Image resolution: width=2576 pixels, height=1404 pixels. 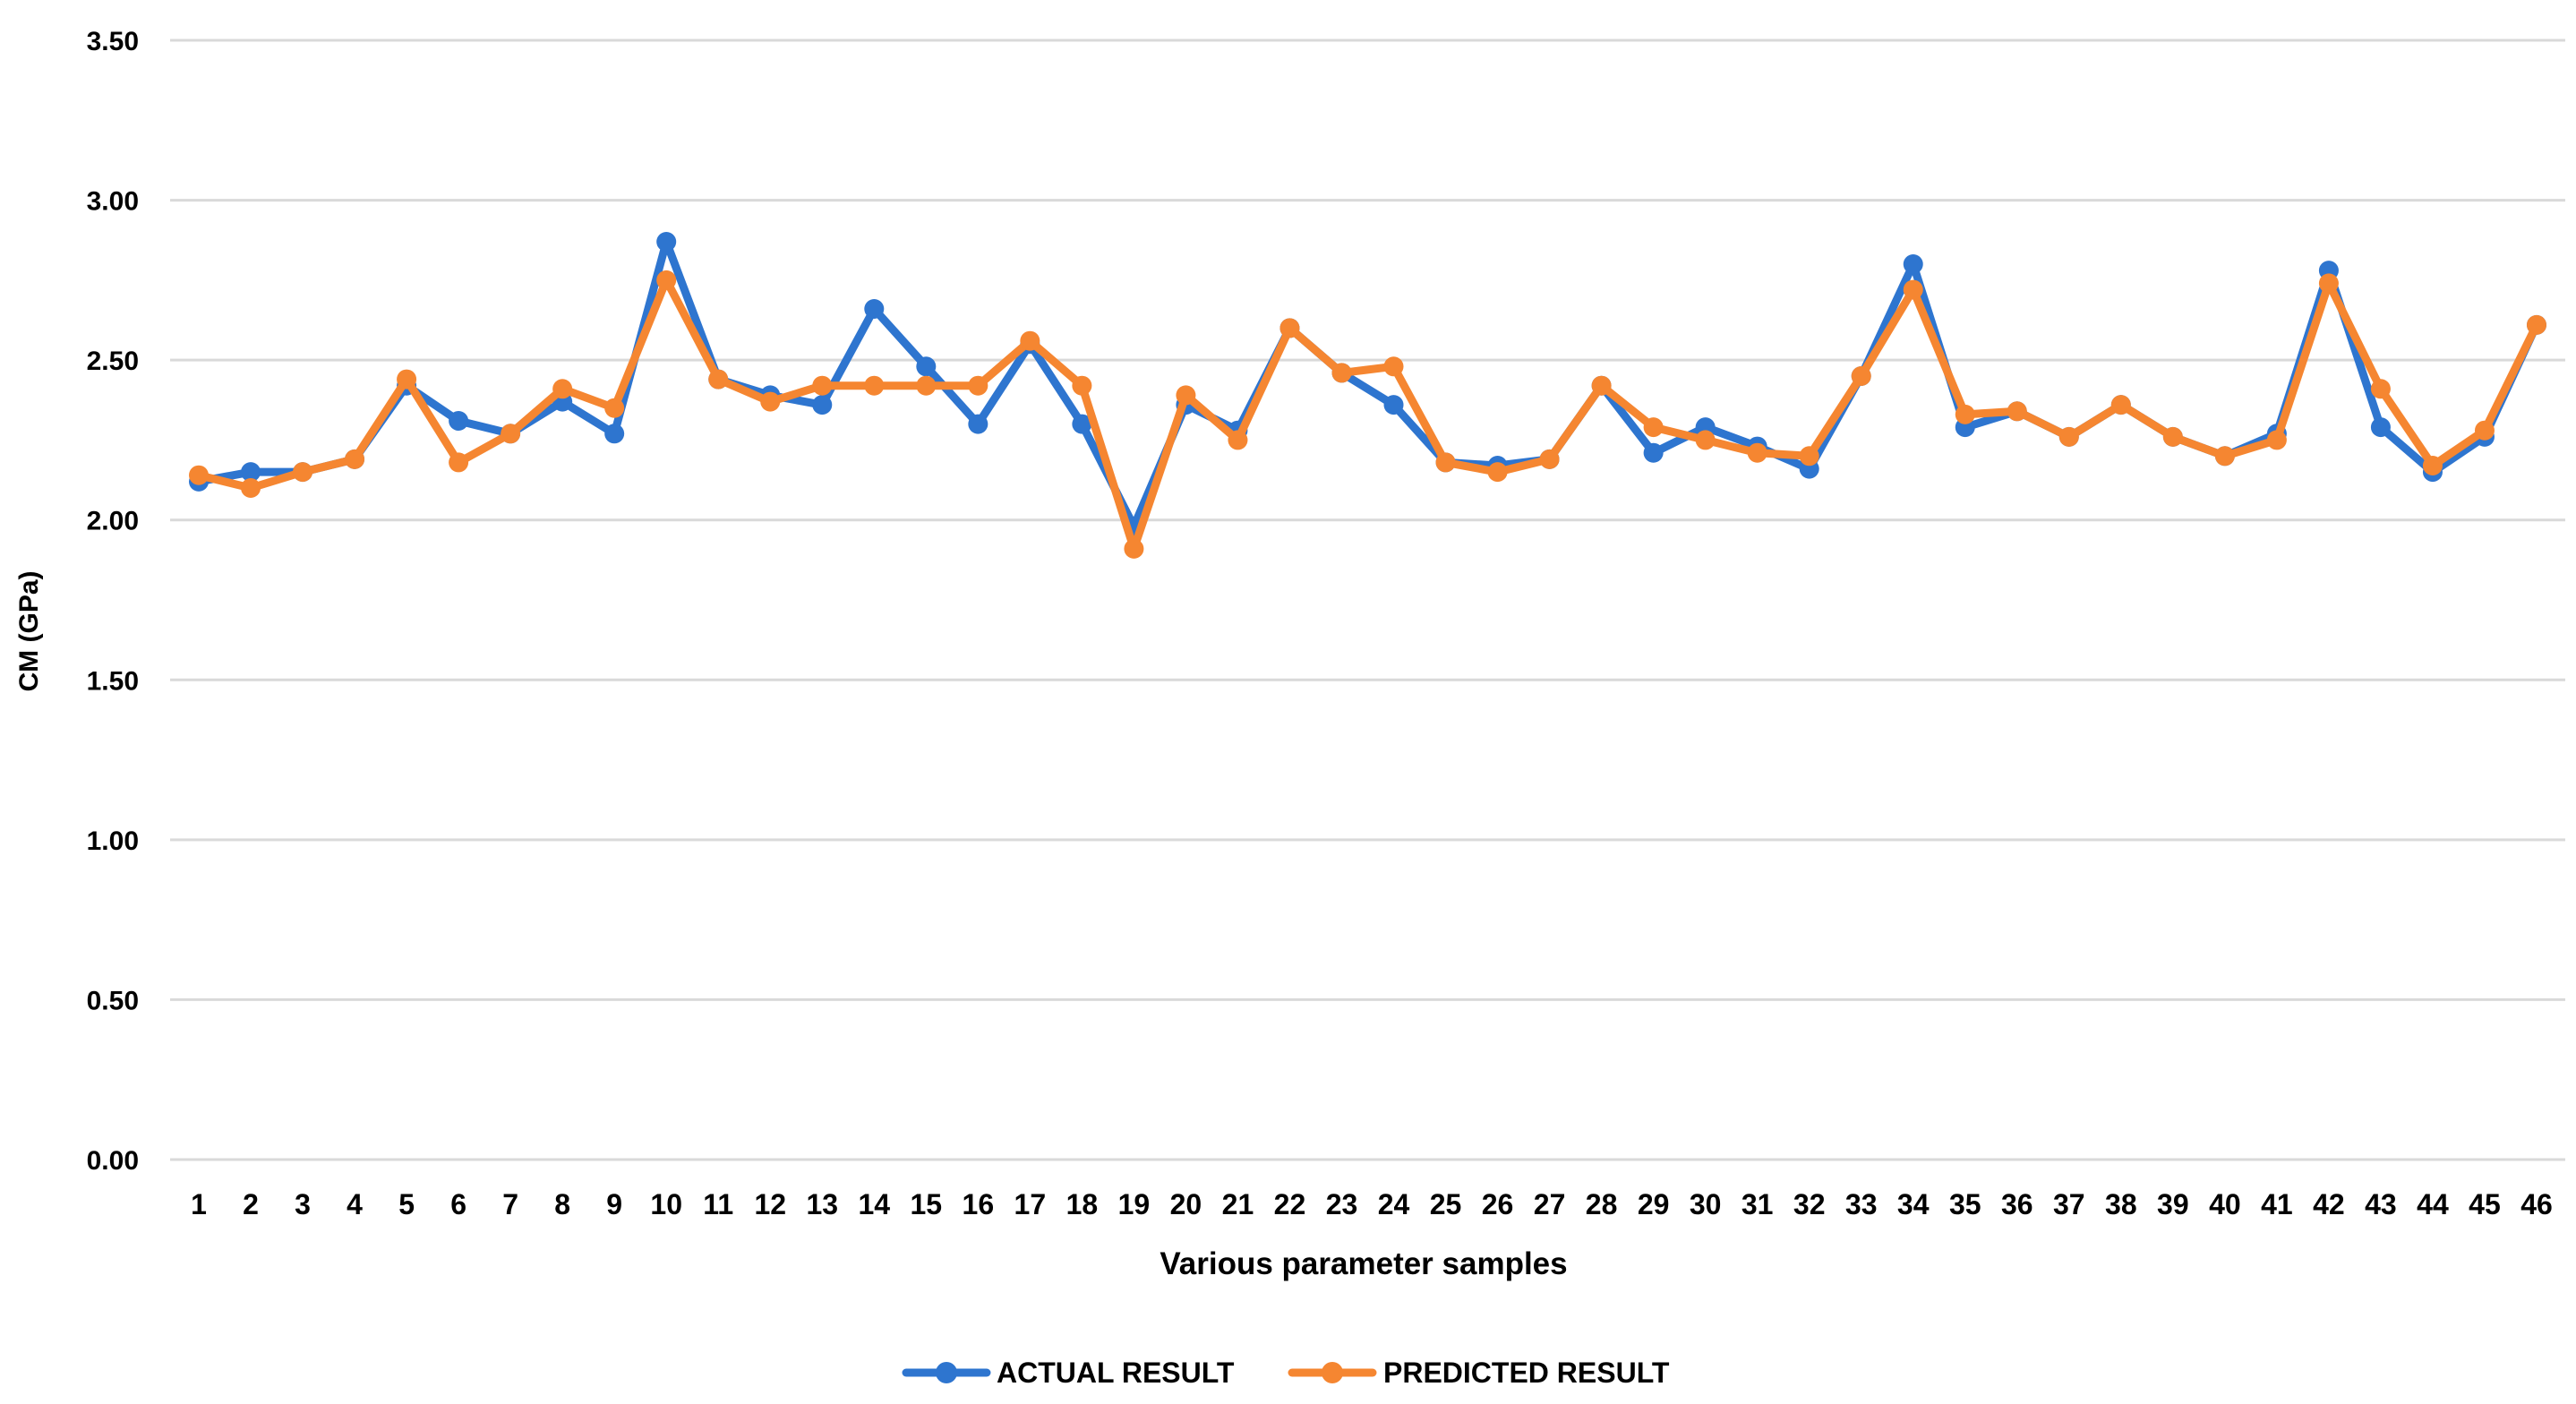 What do you see at coordinates (1809, 1204) in the screenshot?
I see `x-tick-label: 32` at bounding box center [1809, 1204].